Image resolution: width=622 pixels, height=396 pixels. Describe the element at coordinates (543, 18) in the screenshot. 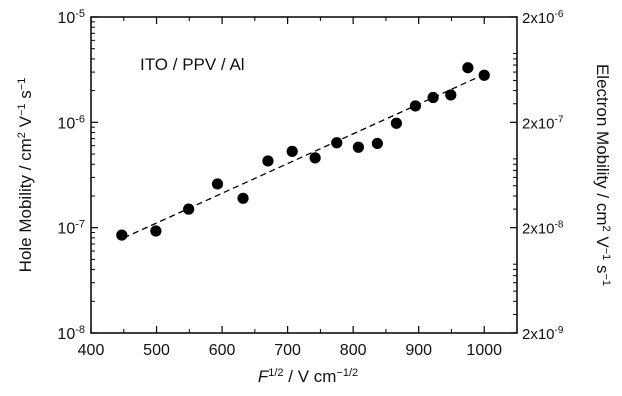

I see `y2-tick-label-right: 2x10⁻⁶` at that location.